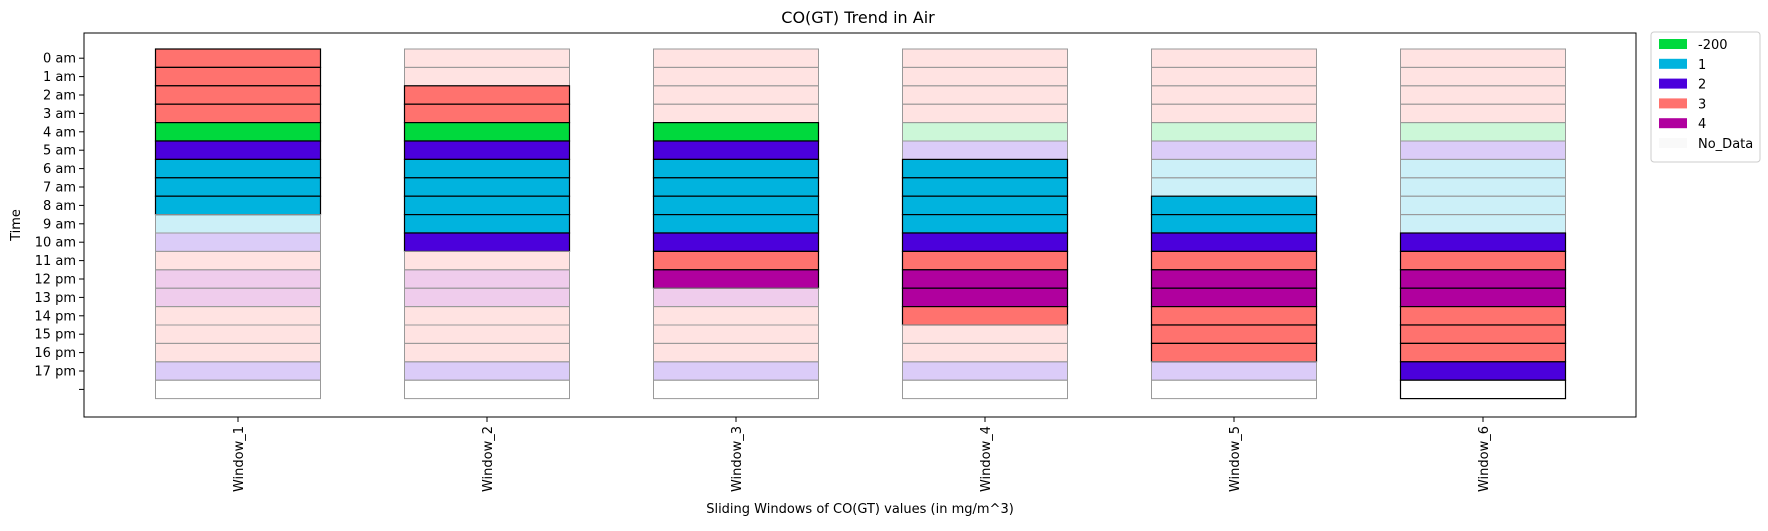 The image size is (1768, 531). What do you see at coordinates (59, 206) in the screenshot?
I see `y-tick-label: 8 am` at bounding box center [59, 206].